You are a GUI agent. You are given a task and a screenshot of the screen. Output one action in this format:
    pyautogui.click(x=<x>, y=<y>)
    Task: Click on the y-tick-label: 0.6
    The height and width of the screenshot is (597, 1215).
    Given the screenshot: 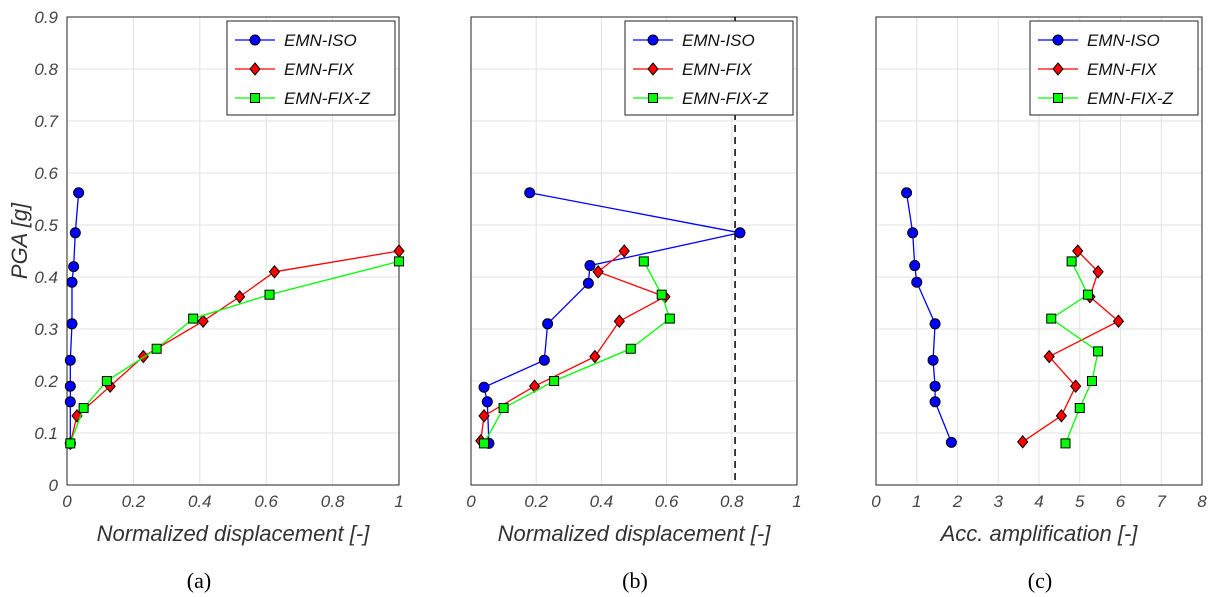 What is the action you would take?
    pyautogui.click(x=46, y=173)
    